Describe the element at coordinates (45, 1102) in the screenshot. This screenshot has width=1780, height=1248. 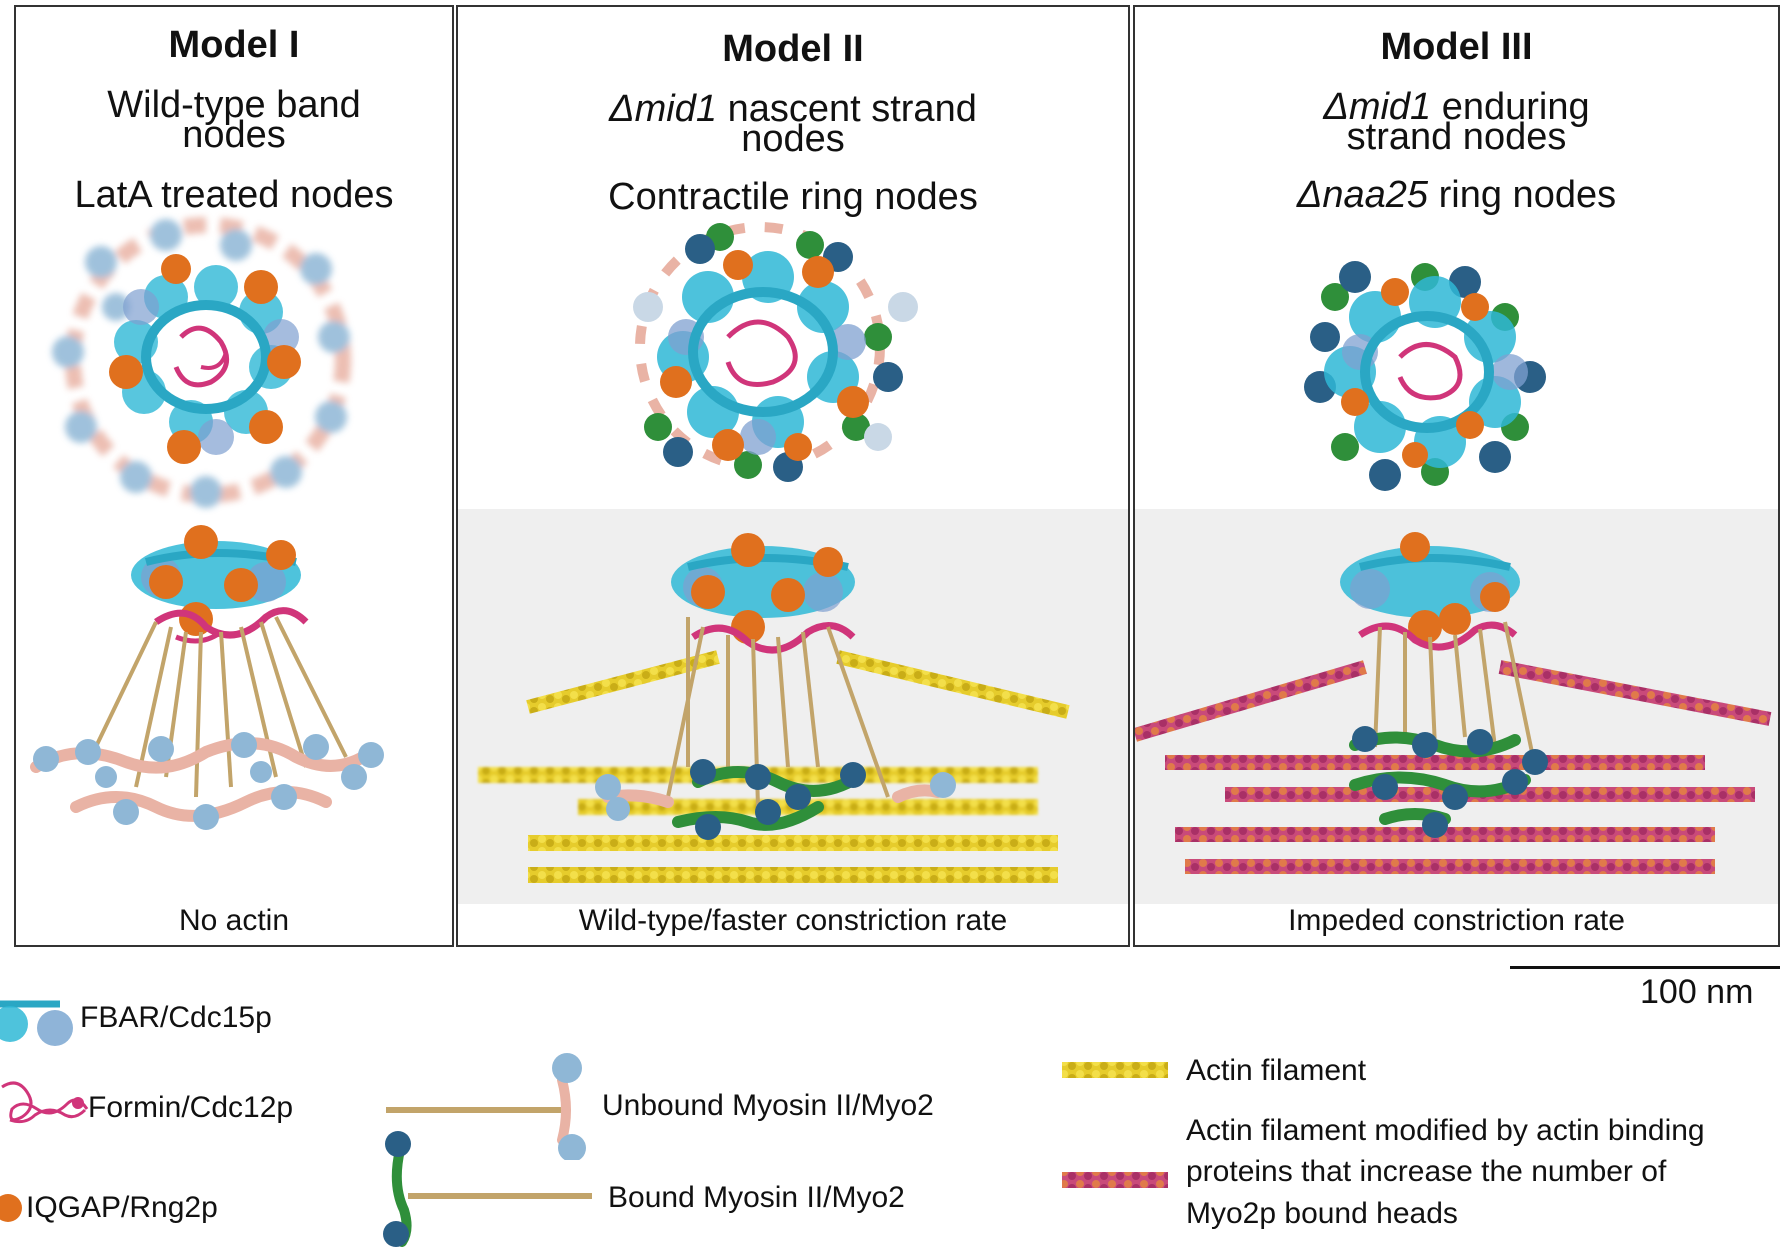
I see `formin-icon` at that location.